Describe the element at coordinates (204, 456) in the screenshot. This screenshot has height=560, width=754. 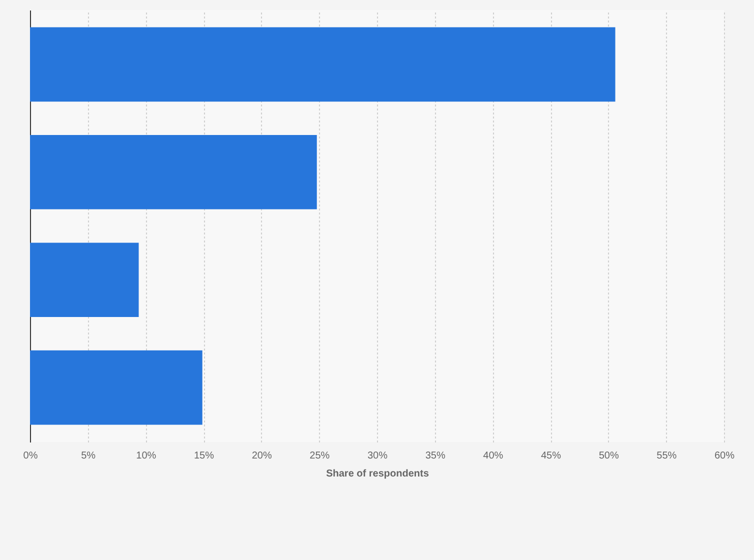
I see `x-tick-label: 15%` at that location.